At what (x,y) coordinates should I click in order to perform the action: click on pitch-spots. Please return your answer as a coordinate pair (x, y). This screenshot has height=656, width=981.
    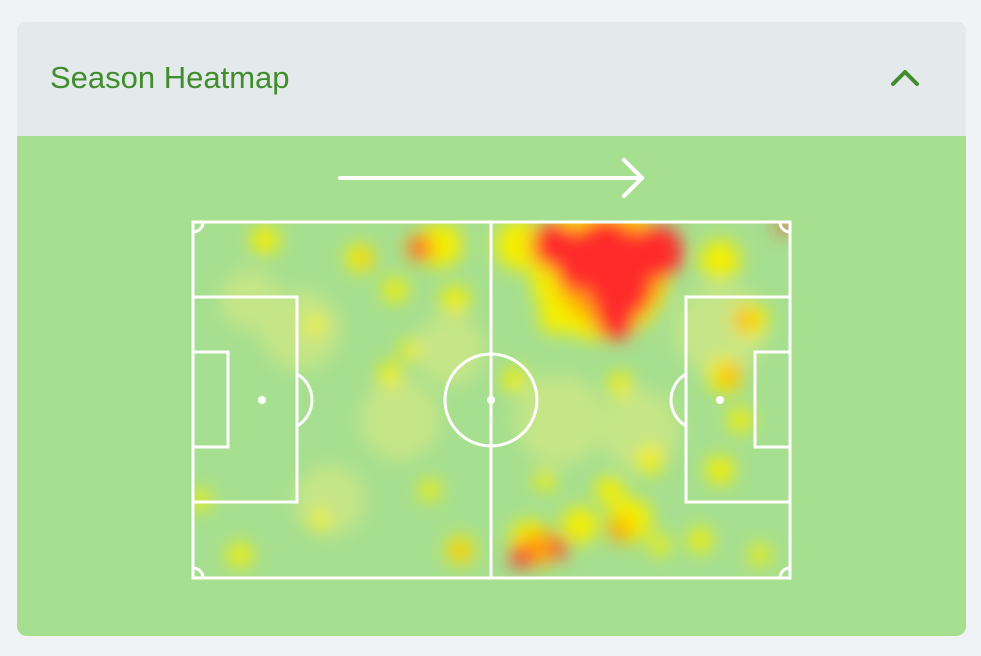
    Looking at the image, I should click on (491, 400).